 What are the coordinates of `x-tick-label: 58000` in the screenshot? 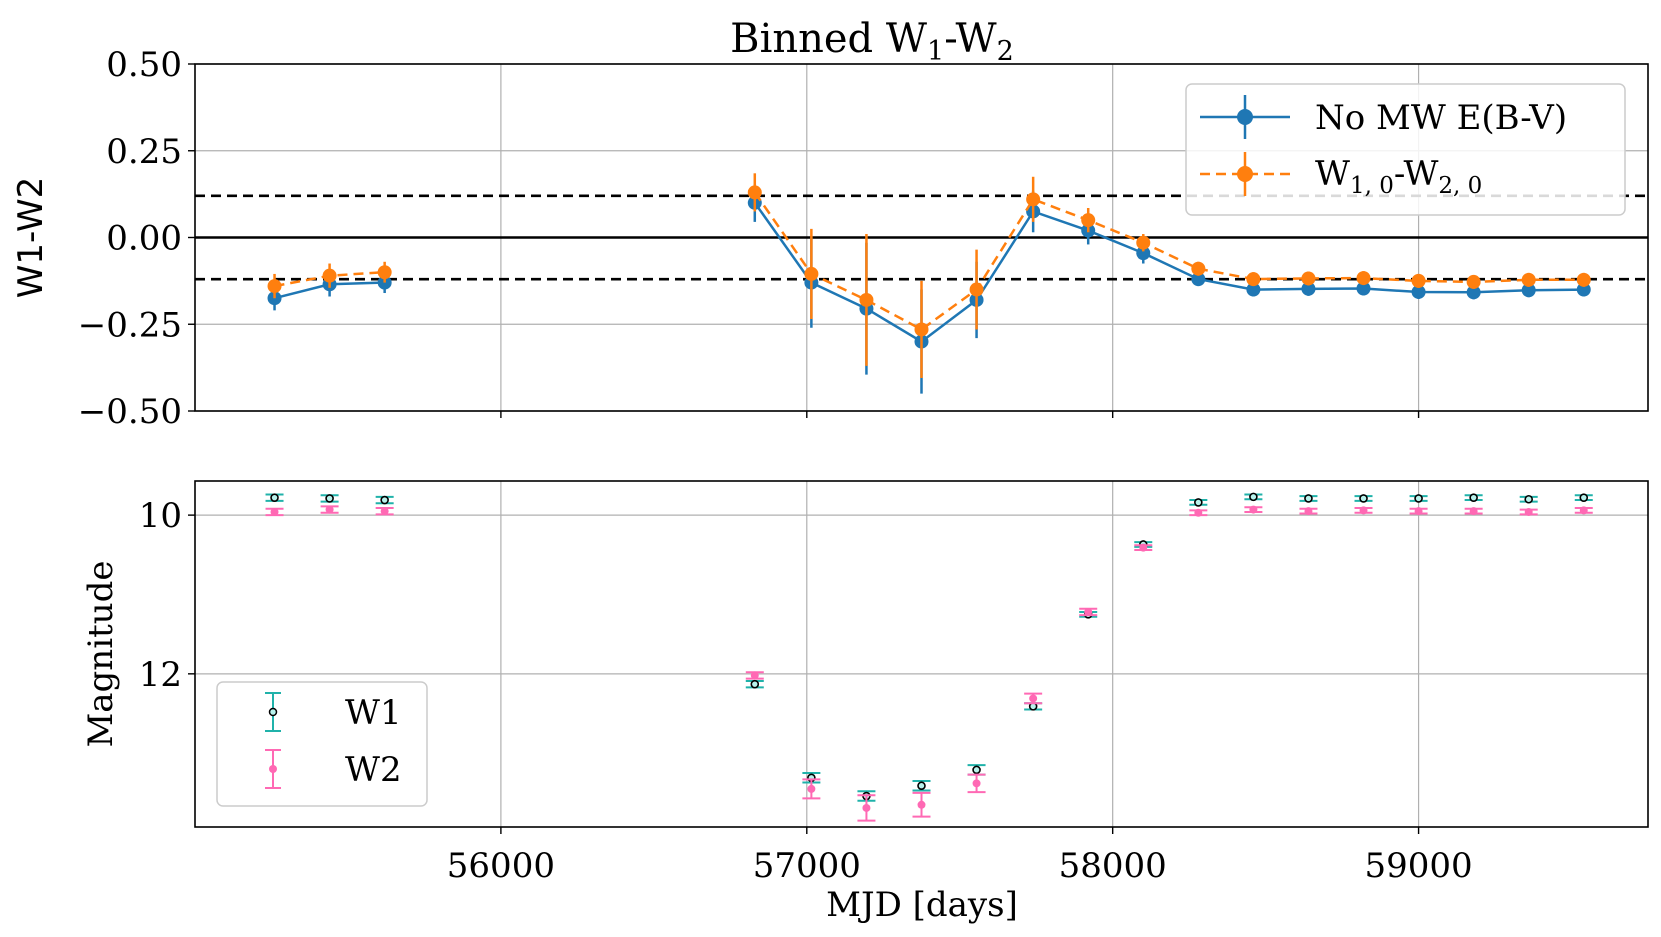 It's located at (1113, 866).